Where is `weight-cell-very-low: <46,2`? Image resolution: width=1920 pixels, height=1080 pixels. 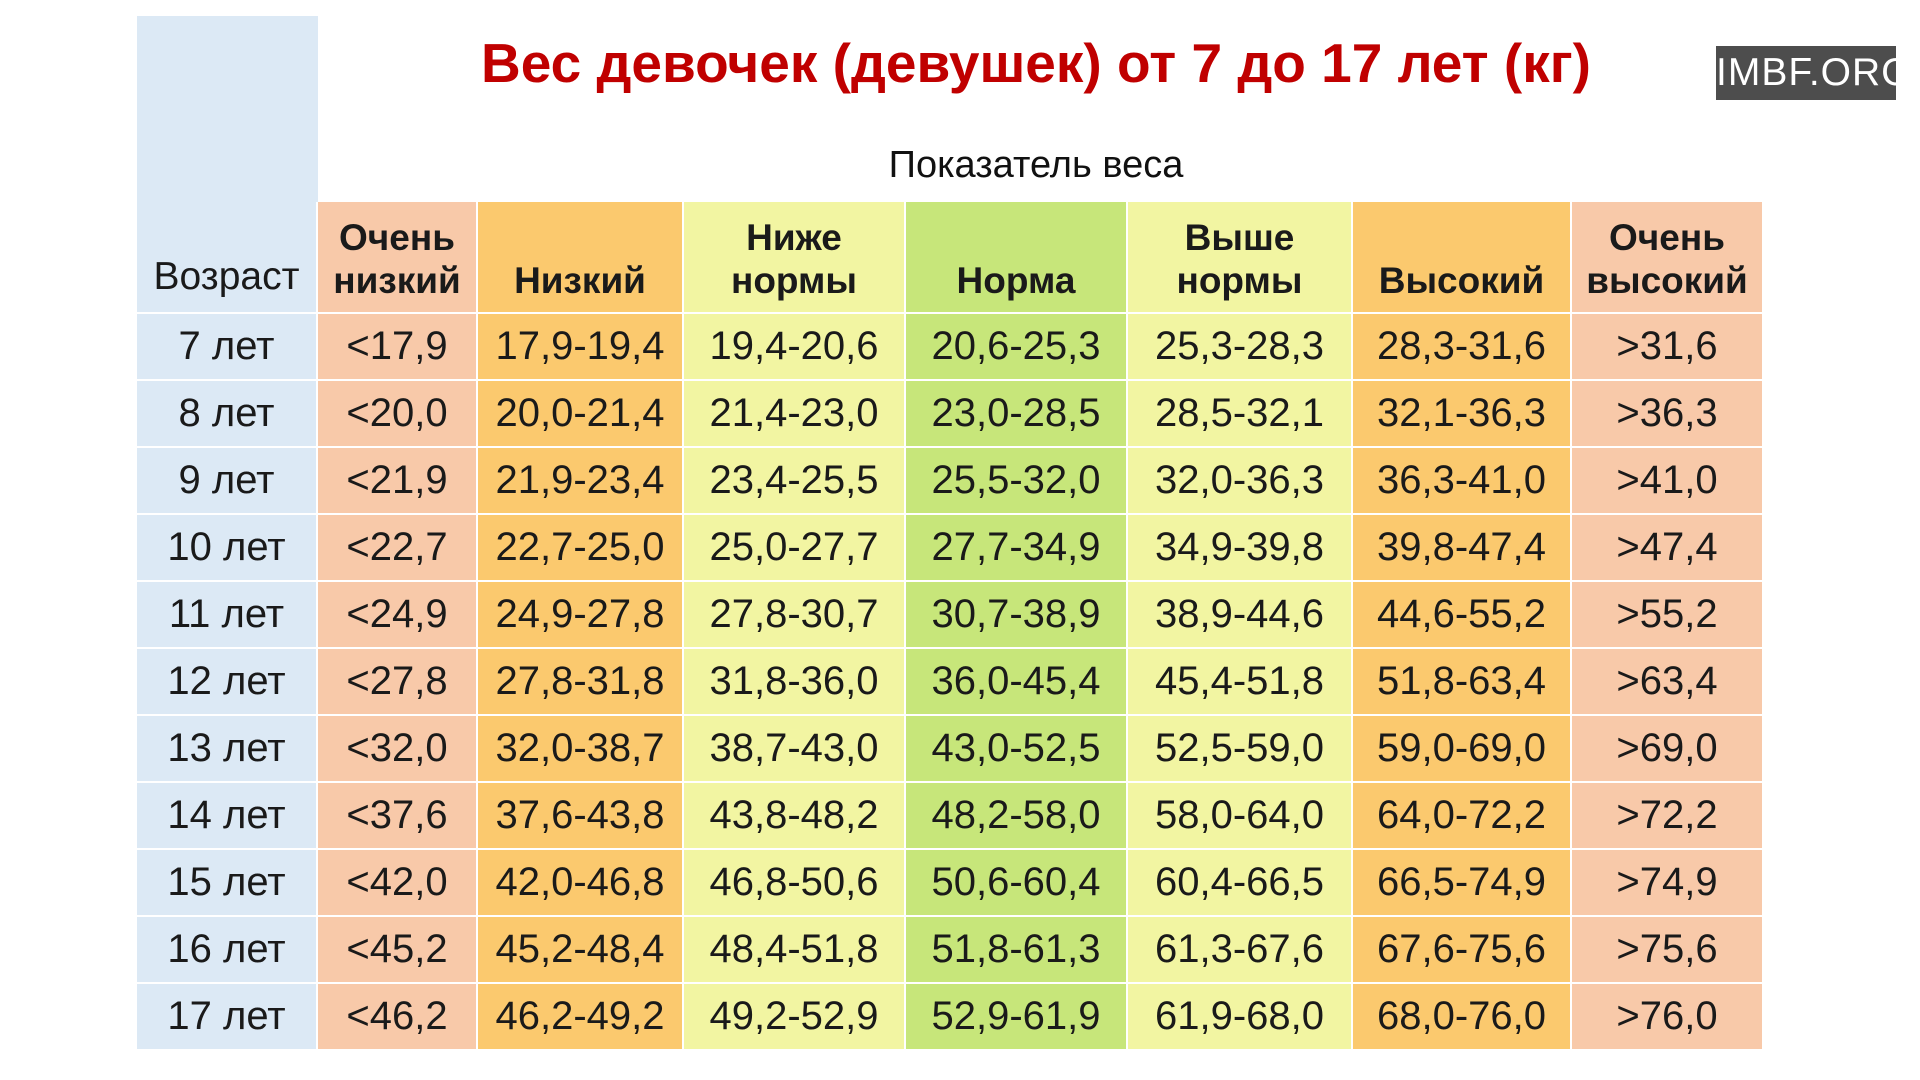
weight-cell-very-low: <46,2 is located at coordinates (398, 1016).